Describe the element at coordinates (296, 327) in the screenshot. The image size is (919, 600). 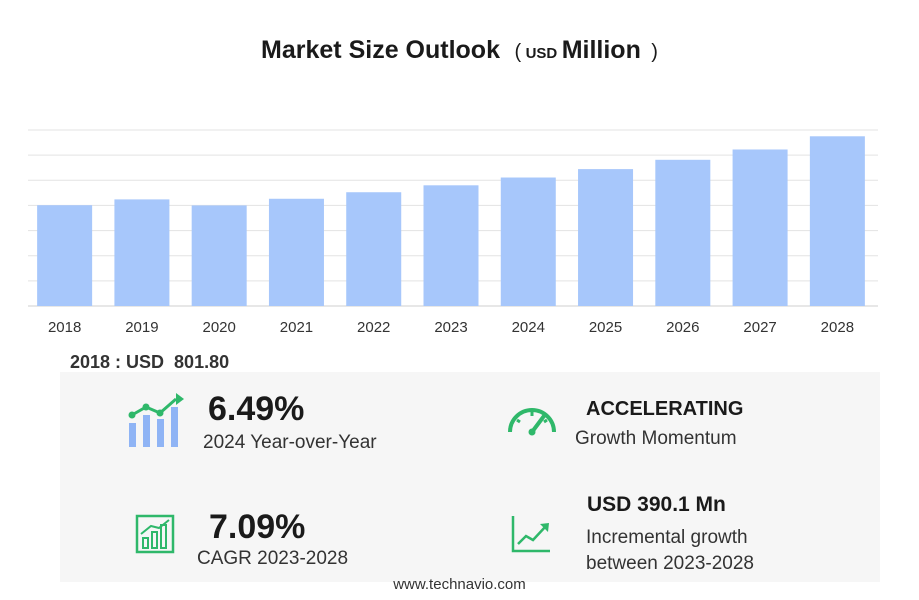
I see `x-tick-label-2021: 2021` at that location.